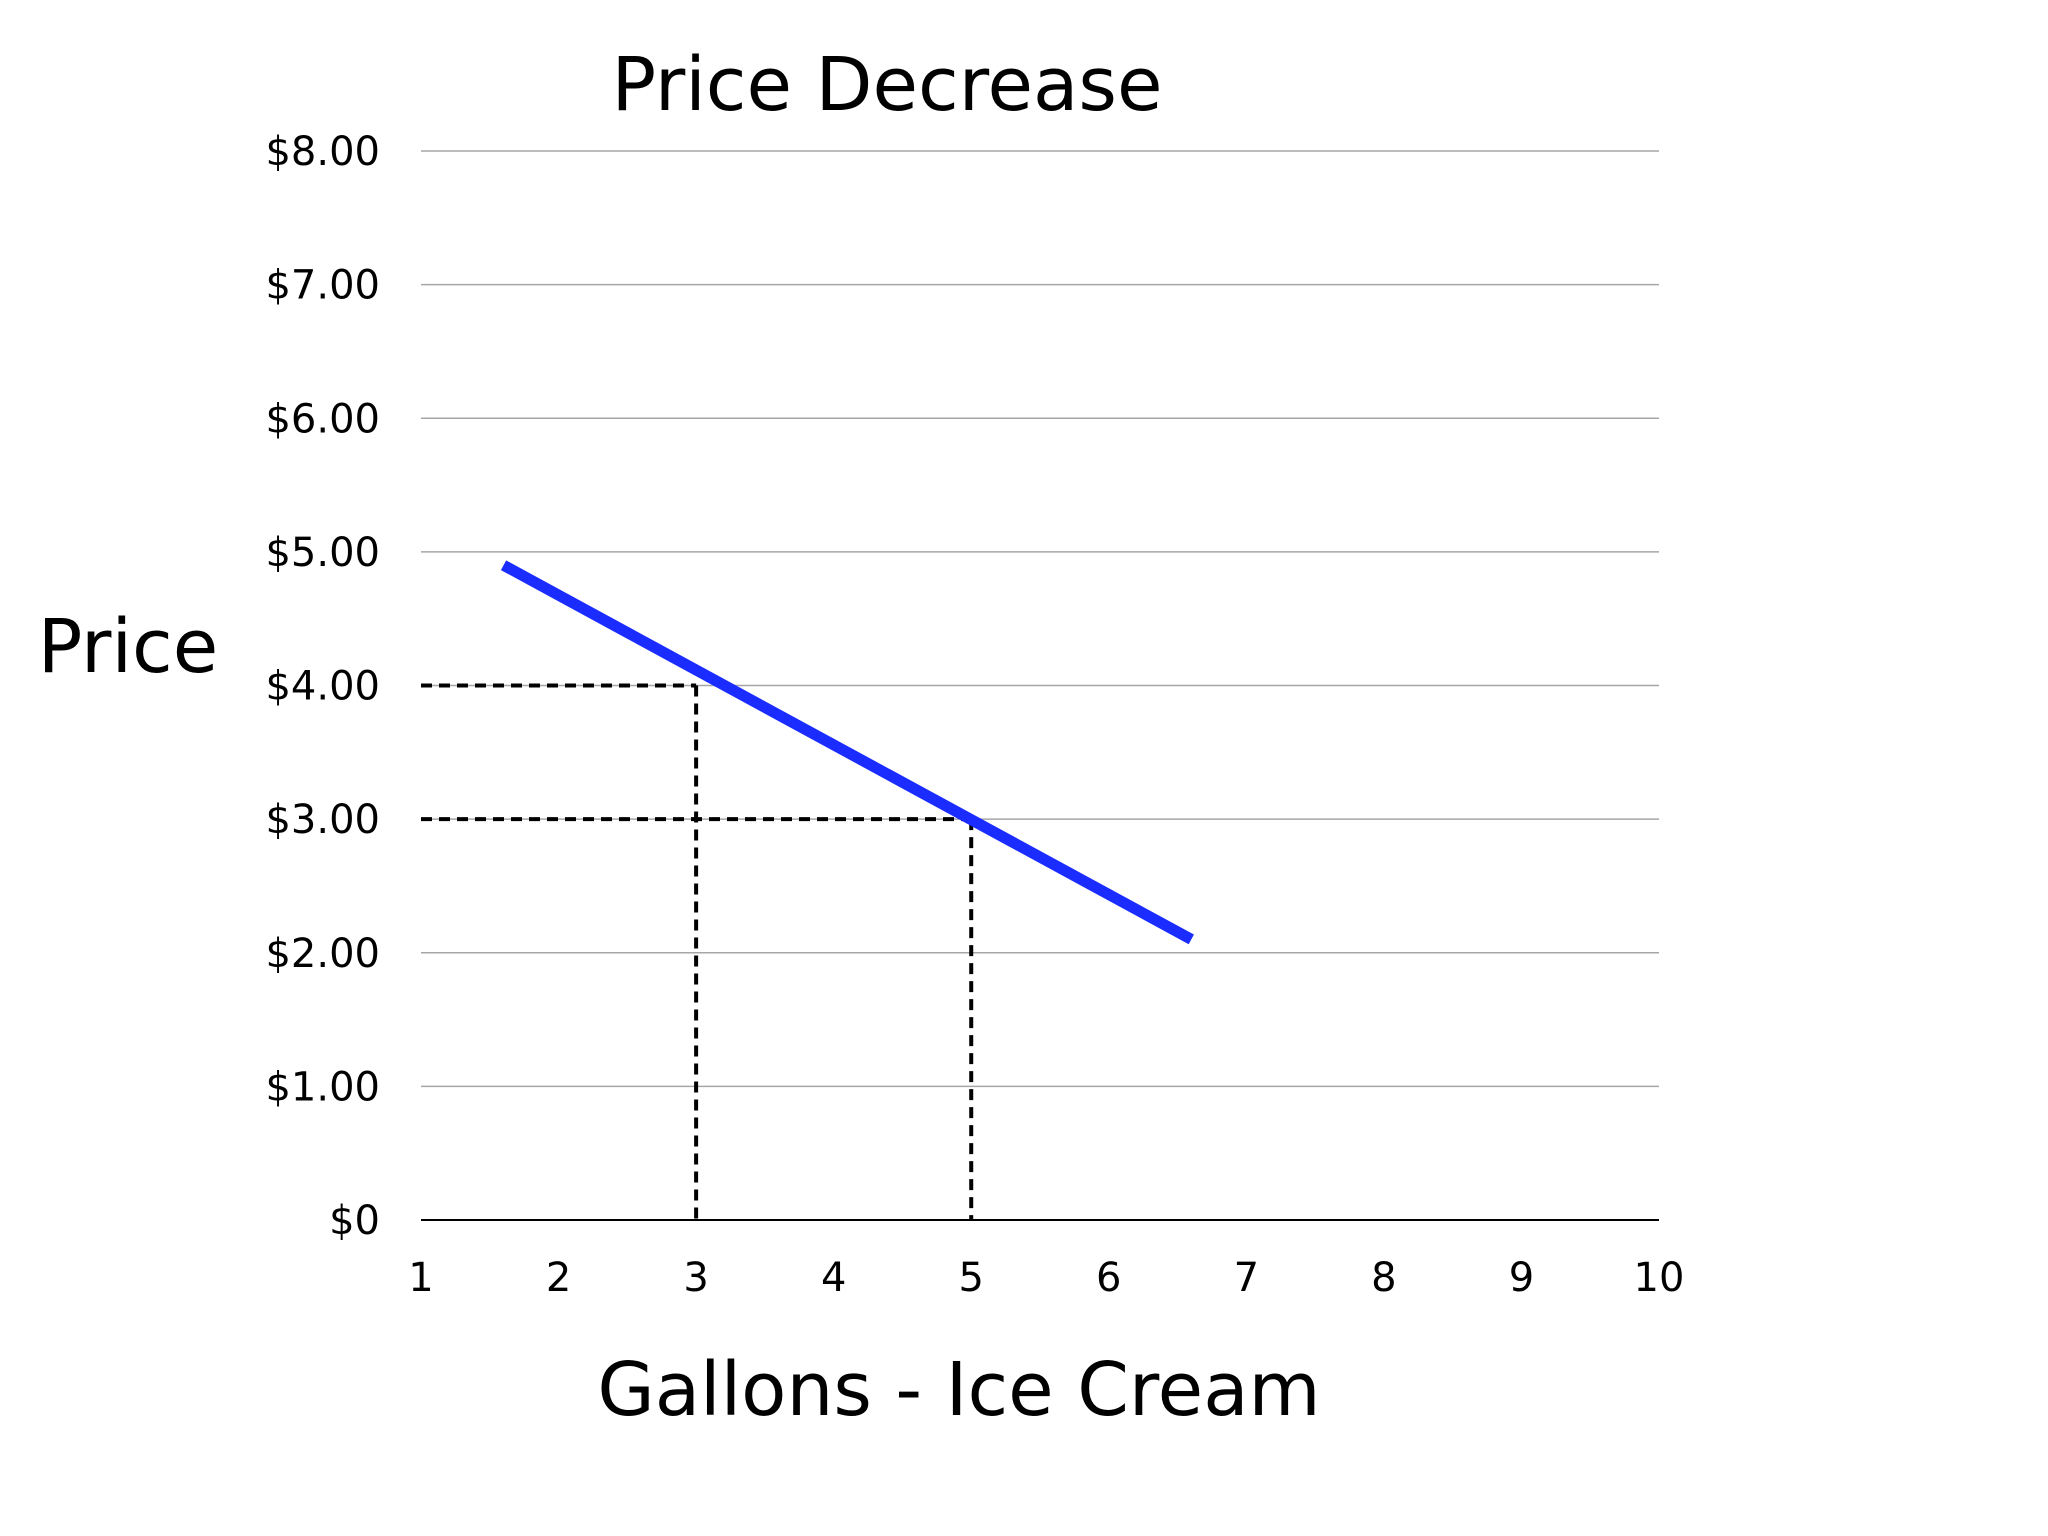 Image resolution: width=2048 pixels, height=1536 pixels. I want to click on x-tick-label: 4, so click(833, 1278).